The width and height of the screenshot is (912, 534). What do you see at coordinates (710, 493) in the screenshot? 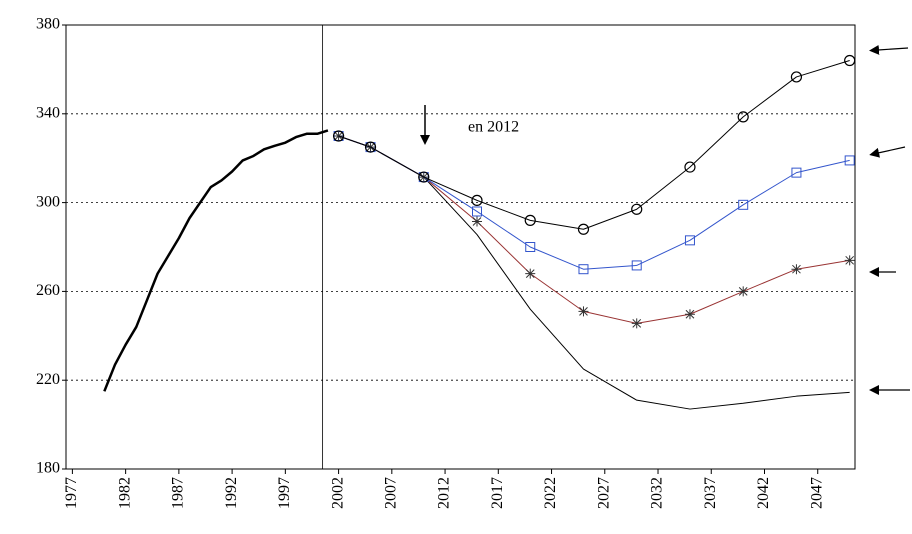
I see `x-tick-label: 2037` at bounding box center [710, 493].